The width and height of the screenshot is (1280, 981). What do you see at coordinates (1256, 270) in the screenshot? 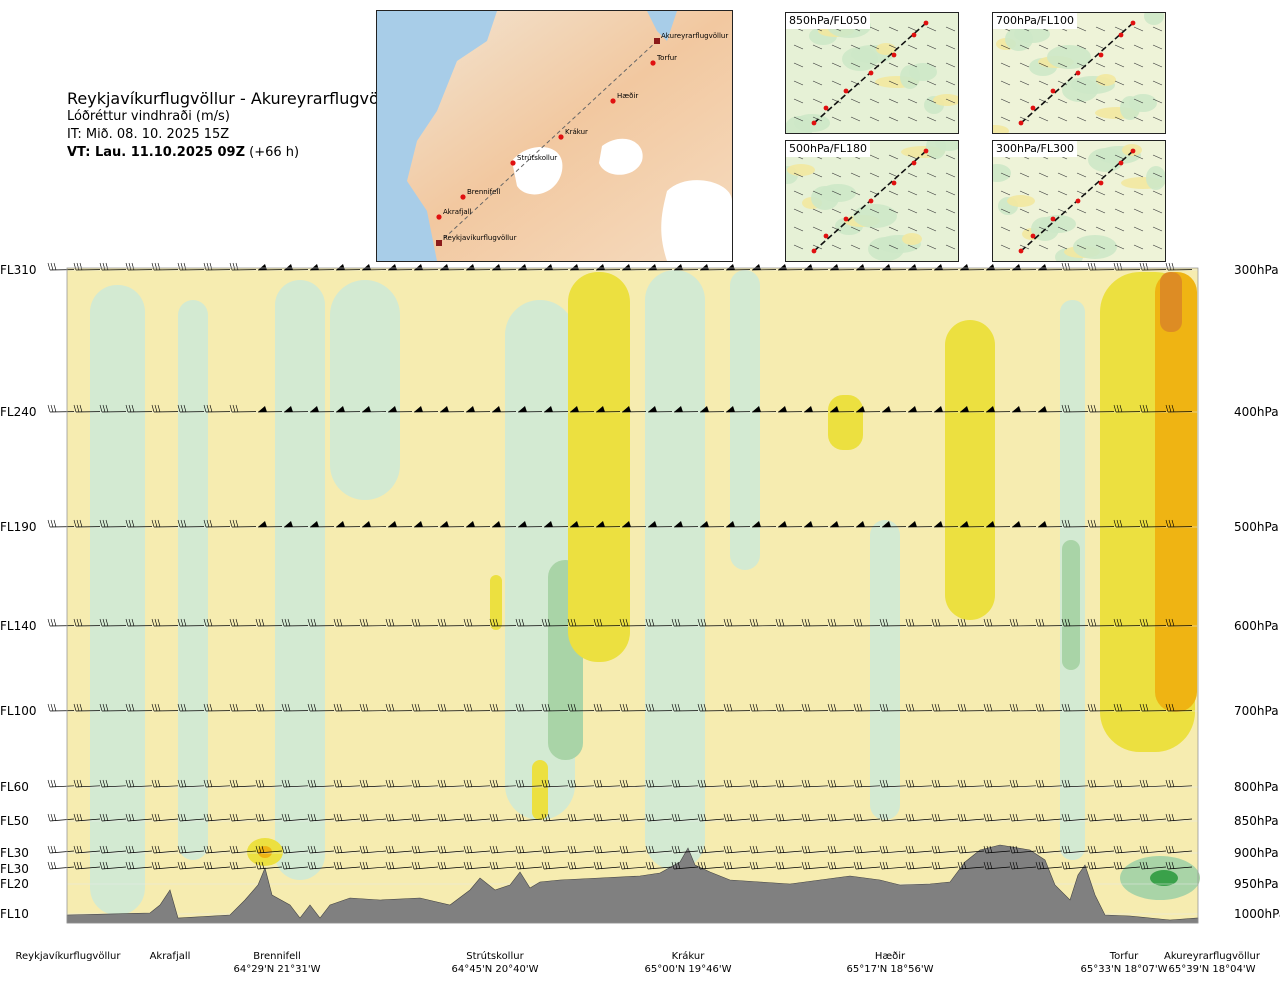
I see `pressure-level-label: 300hPa` at bounding box center [1256, 270].